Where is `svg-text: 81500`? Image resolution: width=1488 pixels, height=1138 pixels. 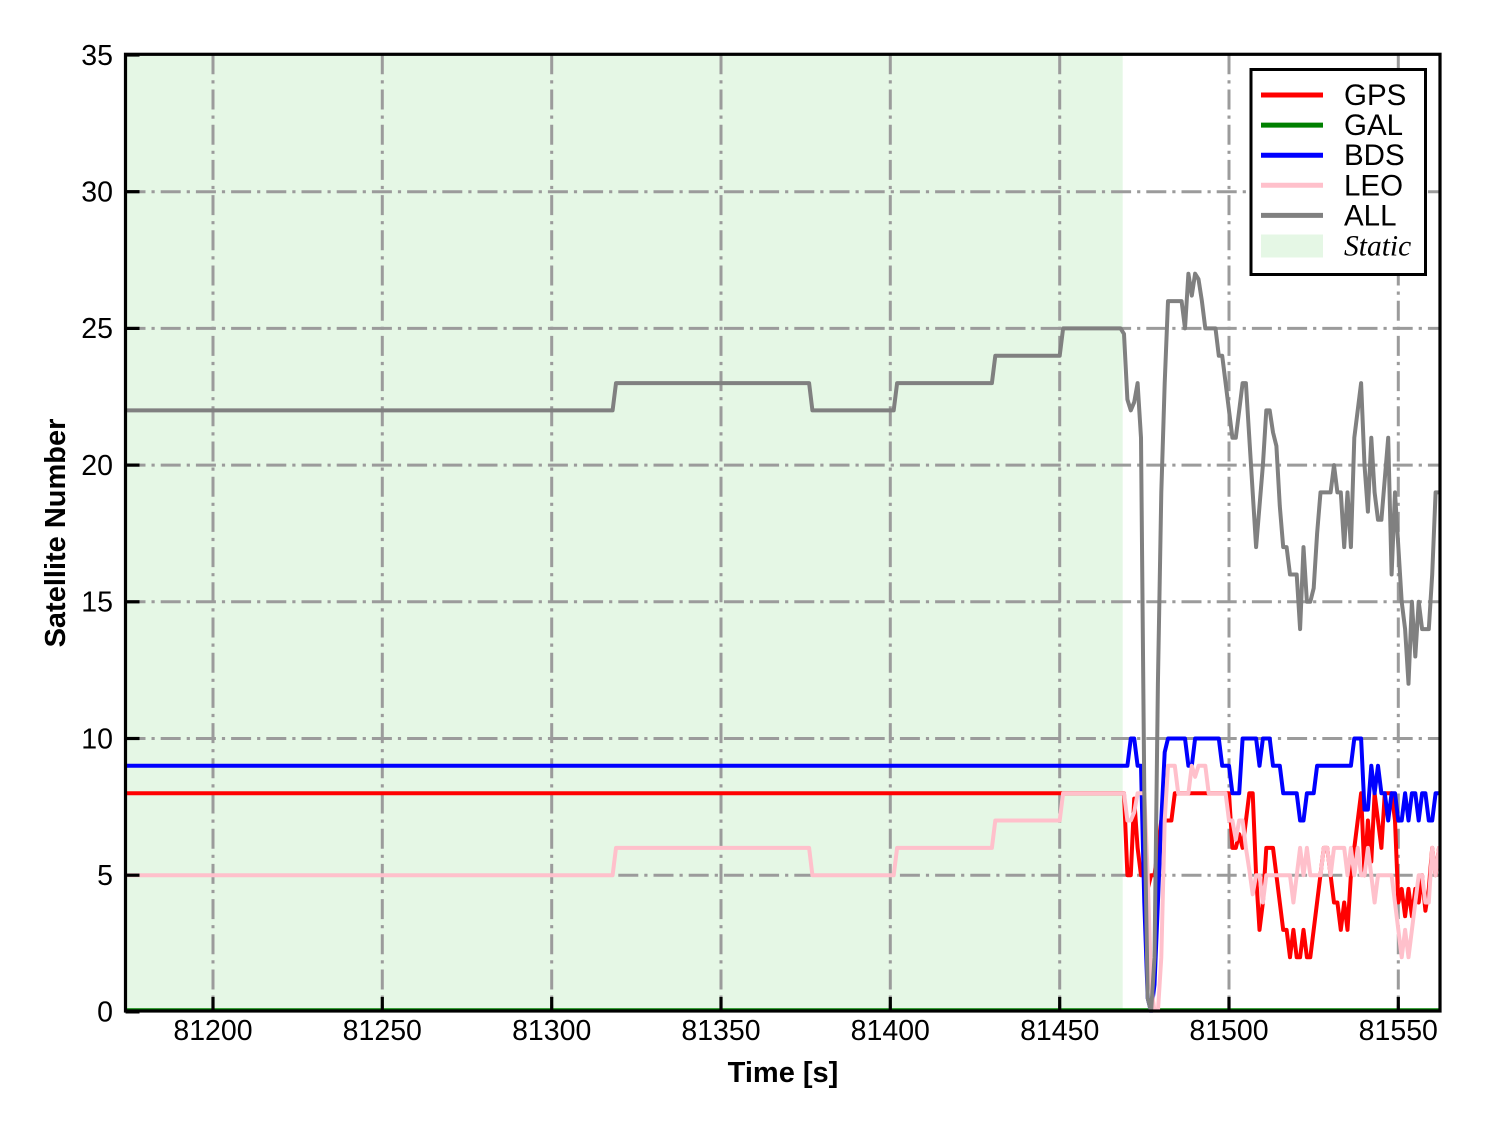
svg-text: 81500 is located at coordinates (1228, 1031).